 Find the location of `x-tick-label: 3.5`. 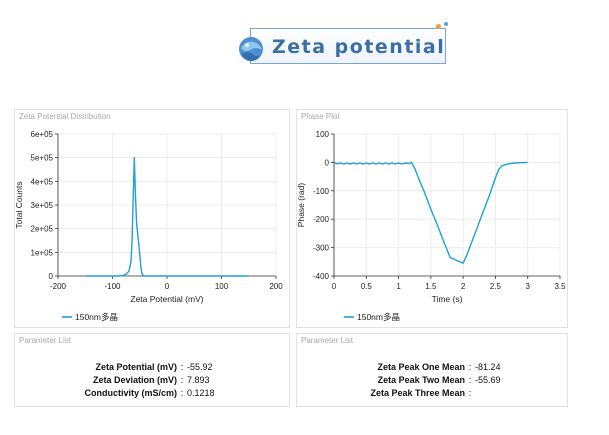

x-tick-label: 3.5 is located at coordinates (560, 286).